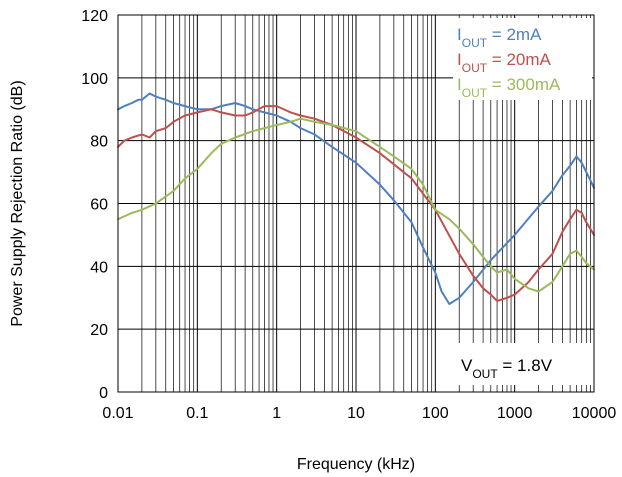  What do you see at coordinates (276, 413) in the screenshot?
I see `x-tick-label: 1` at bounding box center [276, 413].